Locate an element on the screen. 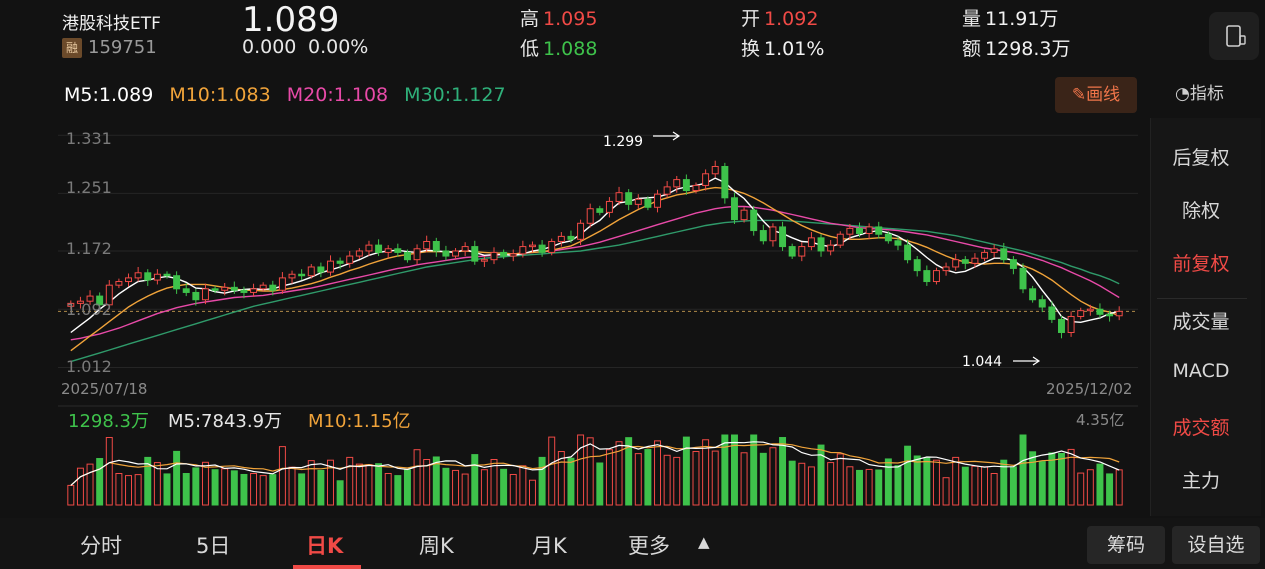 The image size is (1265, 569). indicator-label: 指标 is located at coordinates (1206, 94).